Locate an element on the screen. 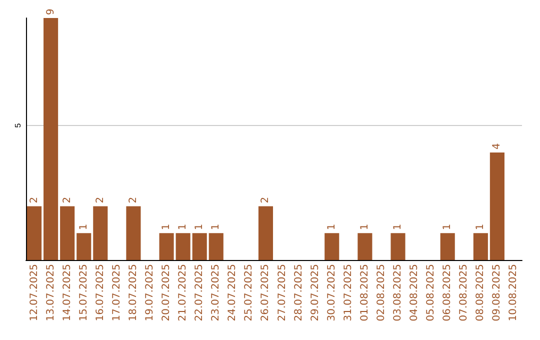 This screenshot has width=540, height=340. x-tick-label: 07.08.2025 is located at coordinates (464, 293).